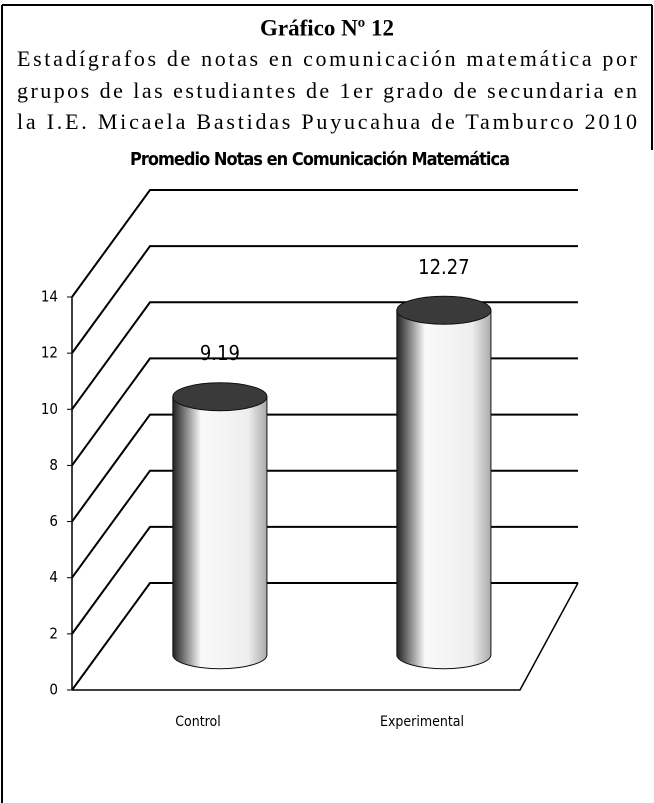 This screenshot has height=803, width=654. What do you see at coordinates (49, 409) in the screenshot?
I see `y-tick-label: 10` at bounding box center [49, 409].